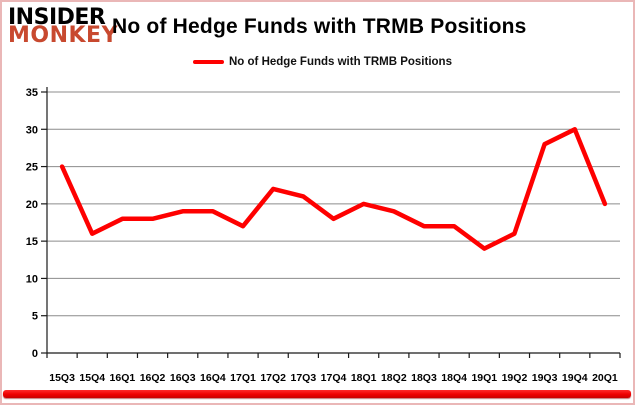  Describe the element at coordinates (319, 26) in the screenshot. I see `chart-title: No of Hedge Funds with TRMB Positions` at that location.